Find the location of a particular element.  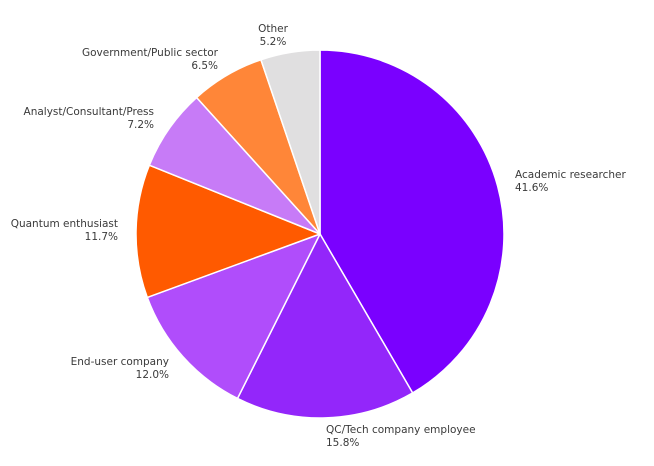

pie-slice-end-user-company is located at coordinates (233, 316).